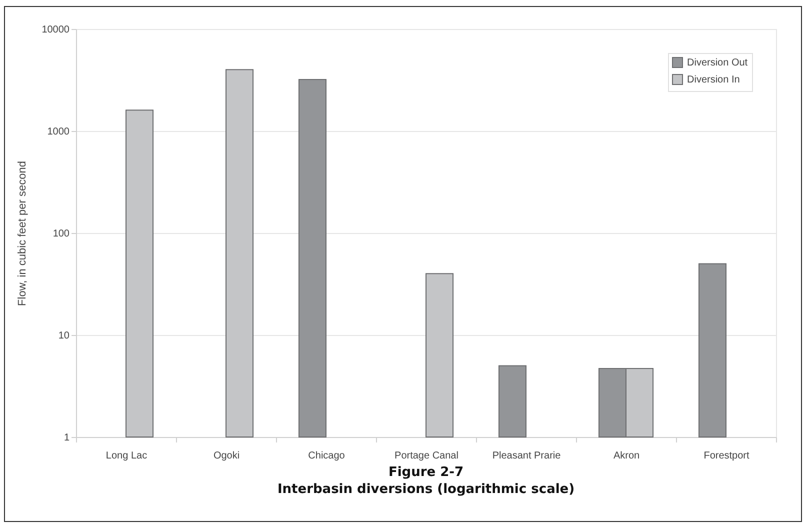  I want to click on x-tick-label: Forestport, so click(727, 456).